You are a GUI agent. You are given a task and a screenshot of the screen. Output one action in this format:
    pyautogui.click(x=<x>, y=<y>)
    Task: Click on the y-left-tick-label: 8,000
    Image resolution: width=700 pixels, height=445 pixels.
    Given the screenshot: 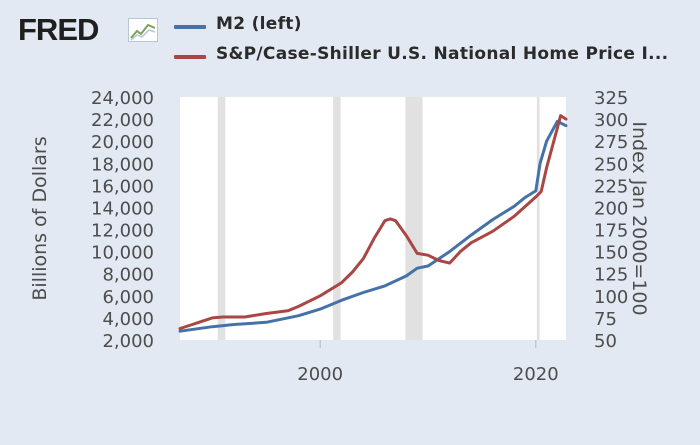 What is the action you would take?
    pyautogui.click(x=128, y=275)
    